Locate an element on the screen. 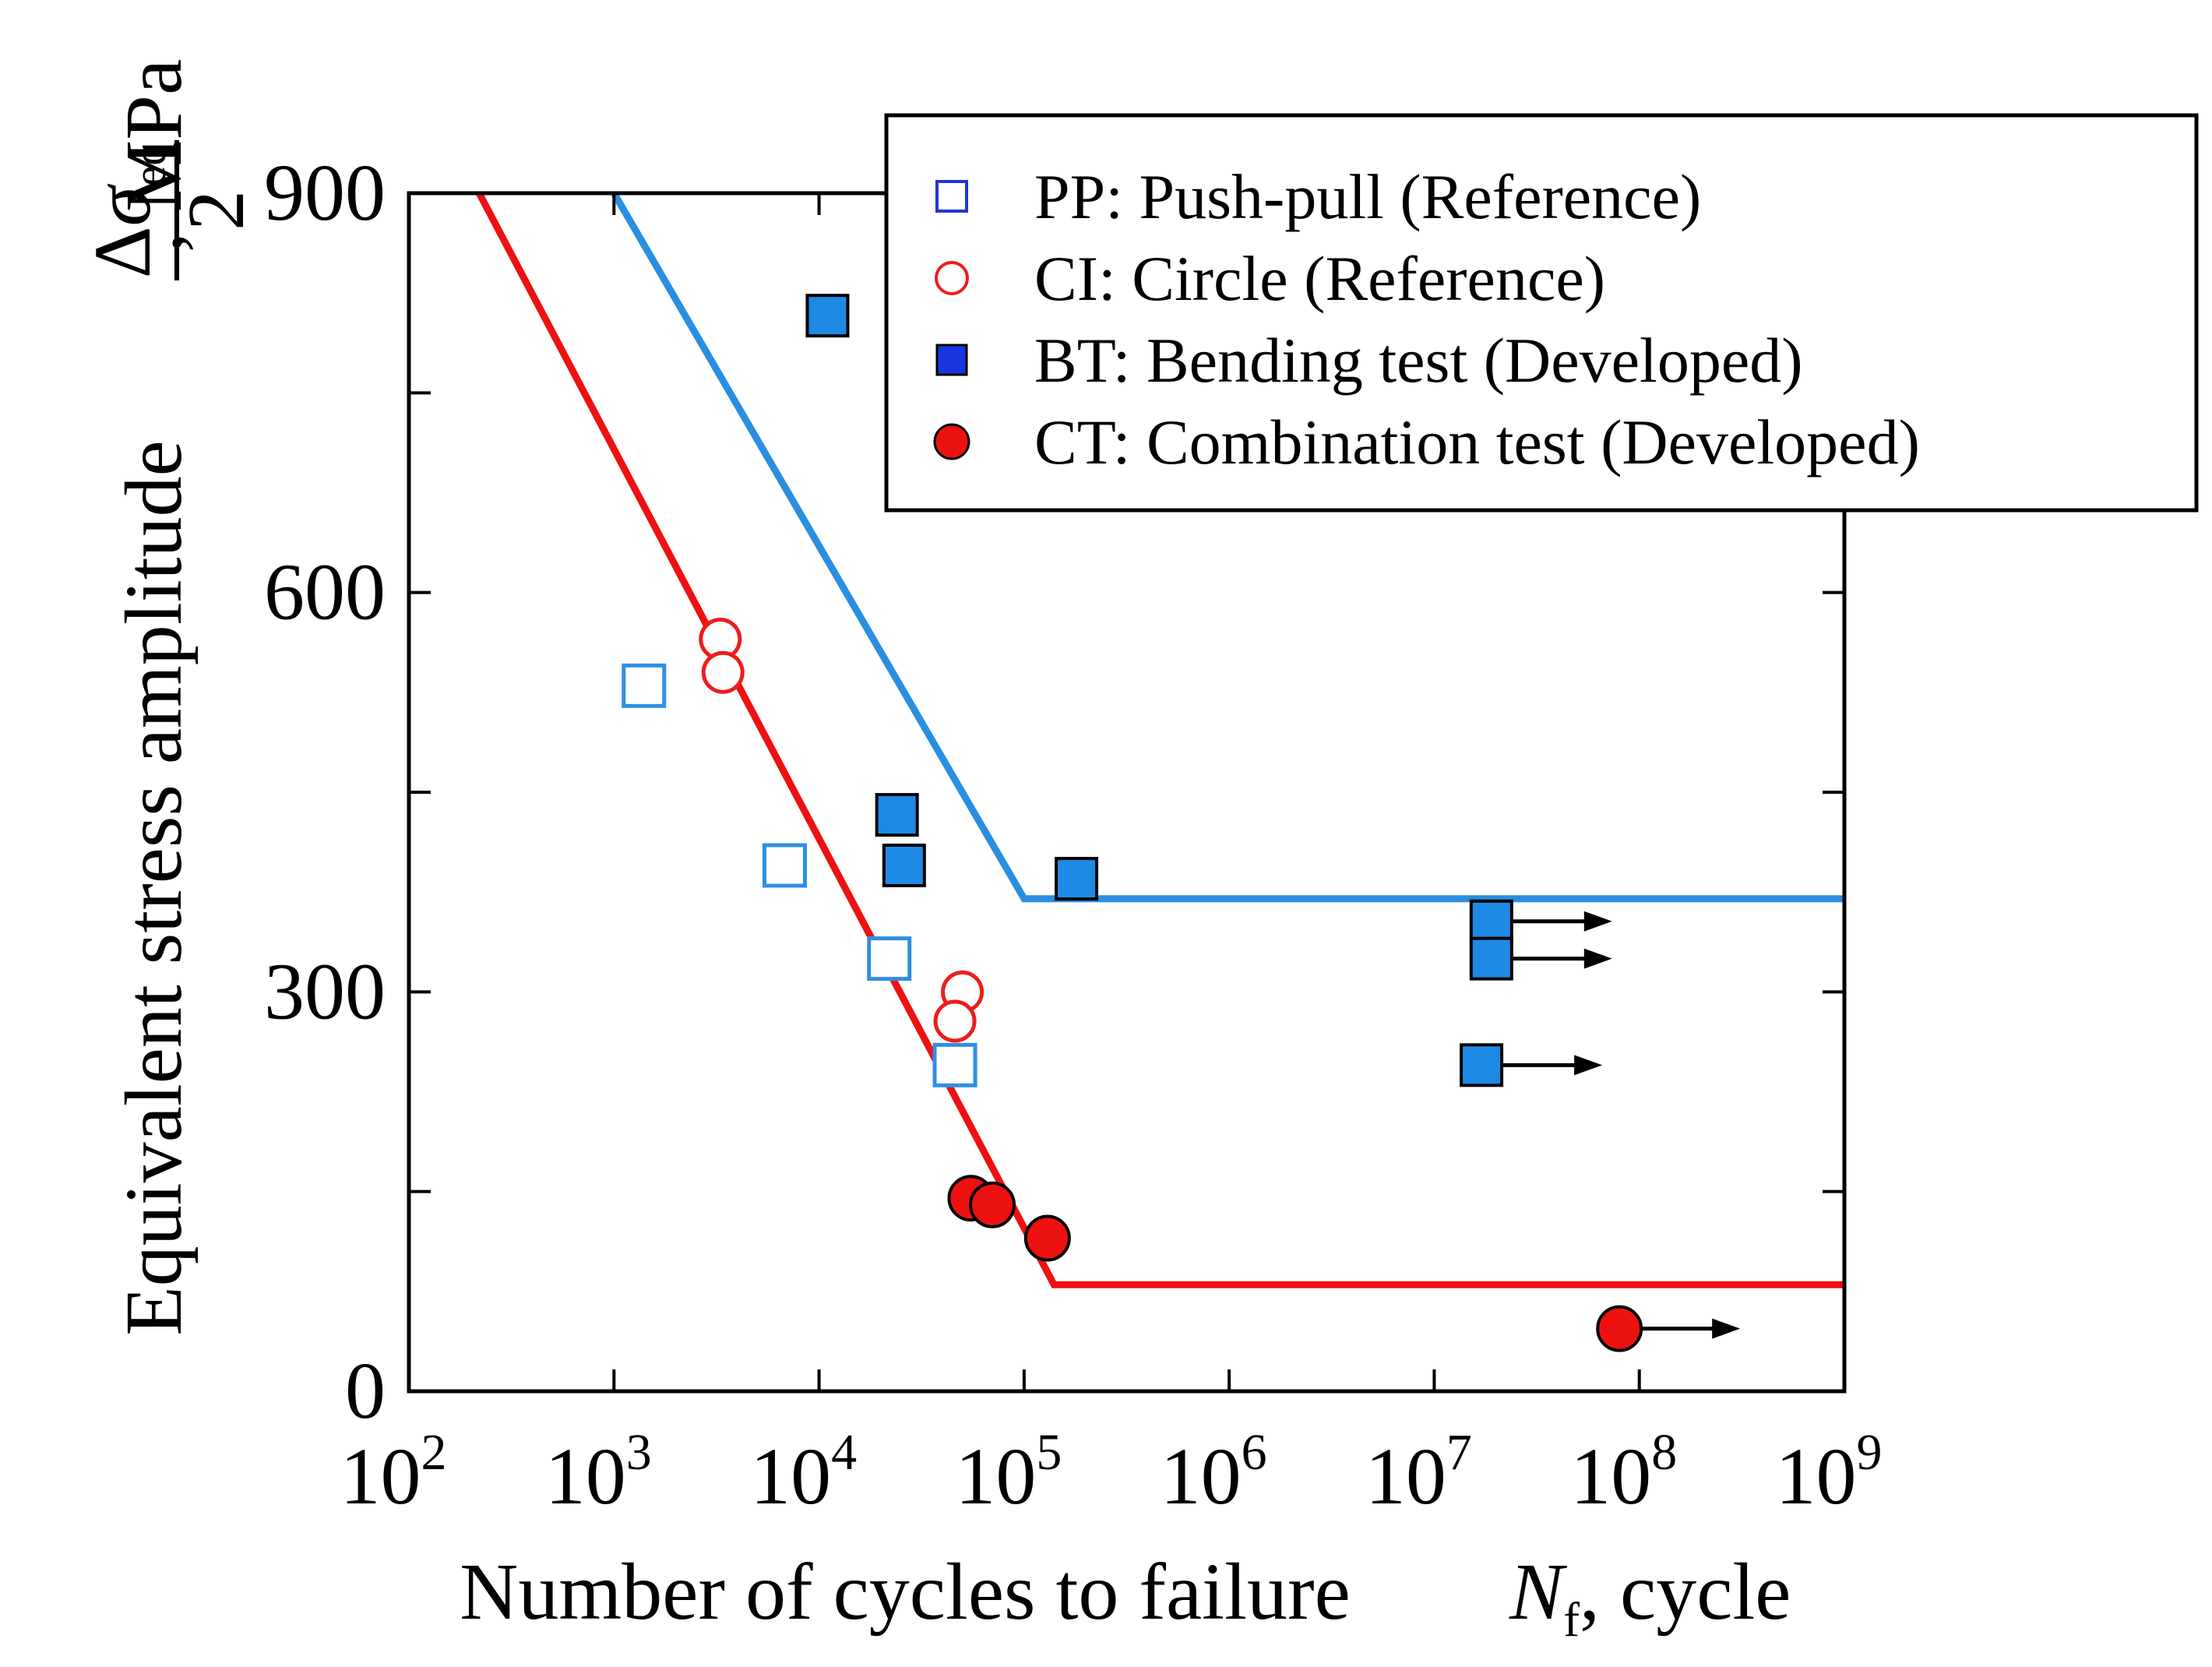 The height and width of the screenshot is (1667, 2212). y-axis-unit: , MPa is located at coordinates (154, 155).